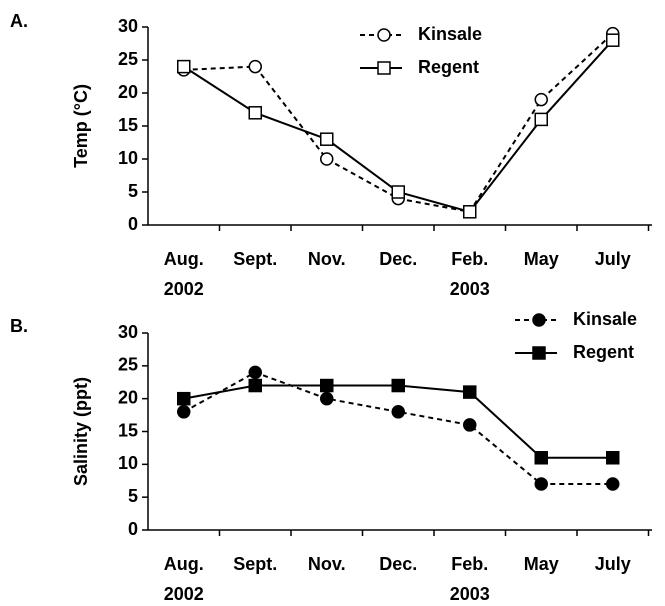  What do you see at coordinates (81, 126) in the screenshot?
I see `y-axis-label: Temp (°C)` at bounding box center [81, 126].